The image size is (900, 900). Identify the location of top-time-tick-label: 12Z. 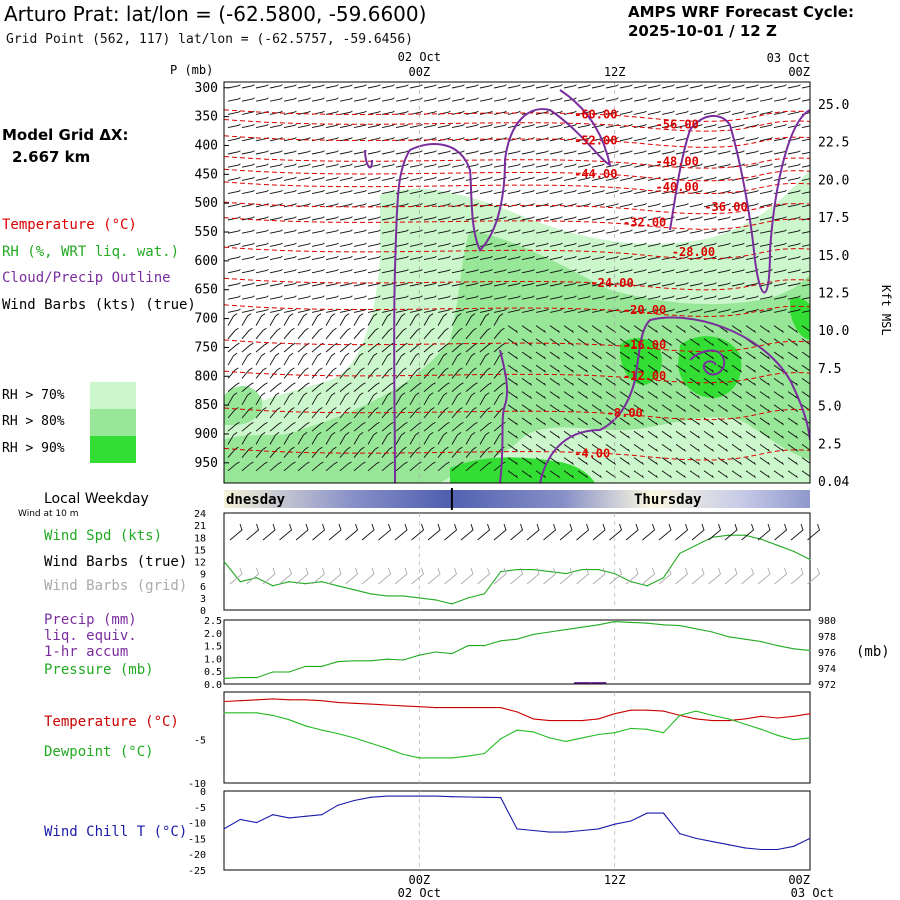
(615, 72).